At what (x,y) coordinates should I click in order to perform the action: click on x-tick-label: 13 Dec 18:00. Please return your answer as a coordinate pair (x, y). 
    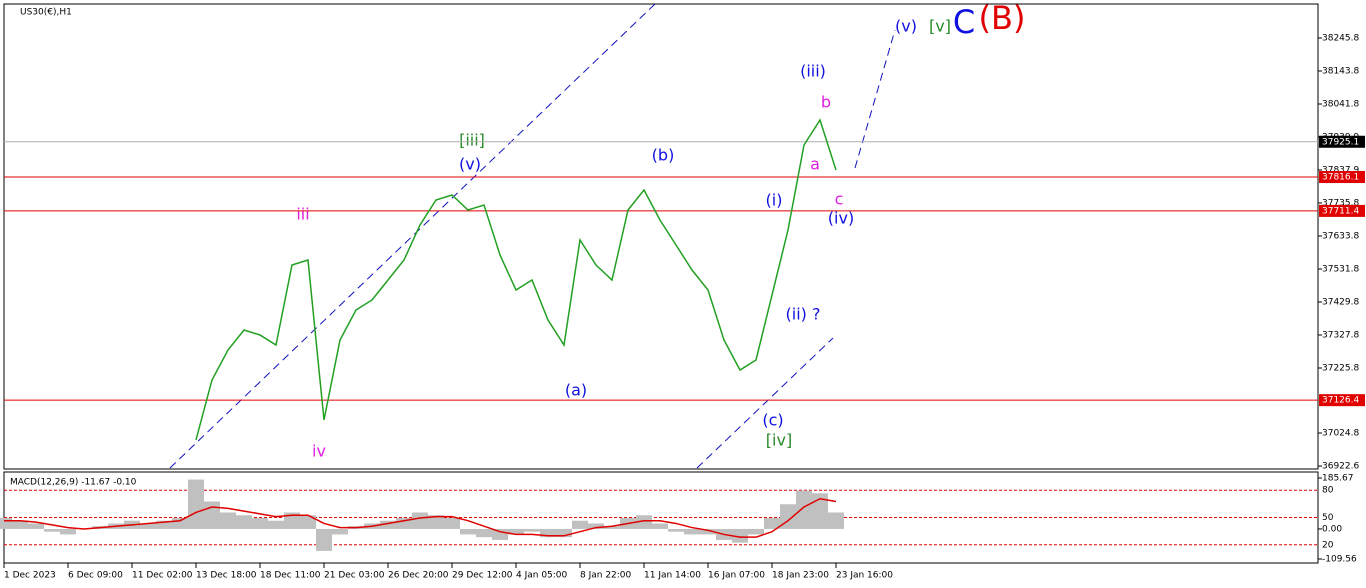
    Looking at the image, I should click on (226, 576).